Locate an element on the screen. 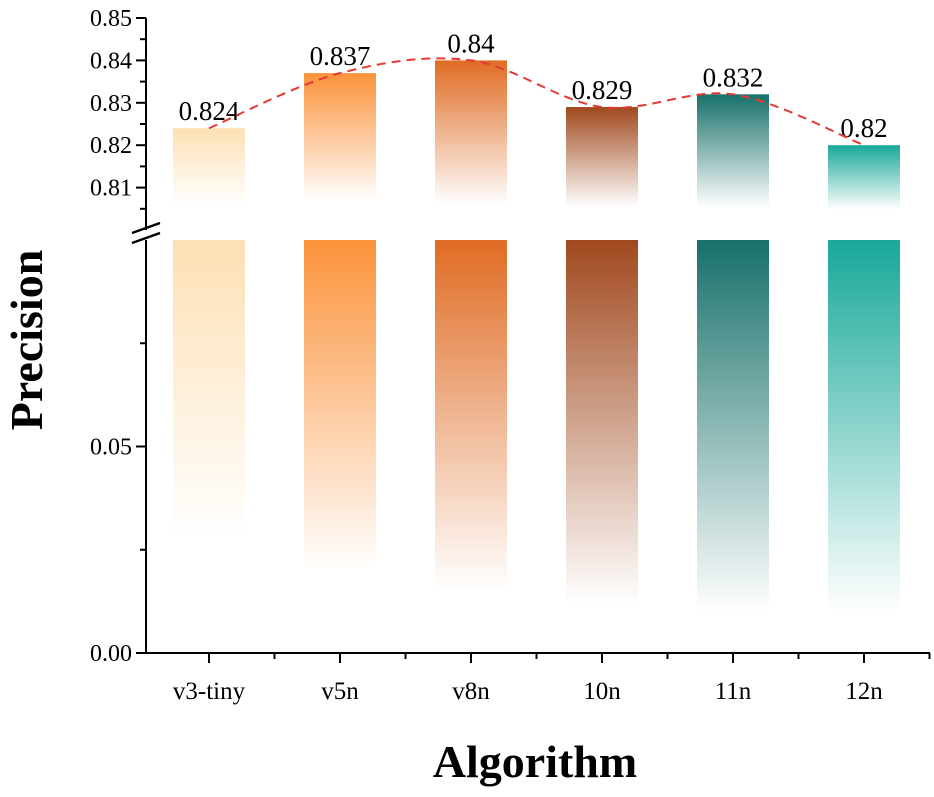  value-label-v5n: 0.837 is located at coordinates (340, 56).